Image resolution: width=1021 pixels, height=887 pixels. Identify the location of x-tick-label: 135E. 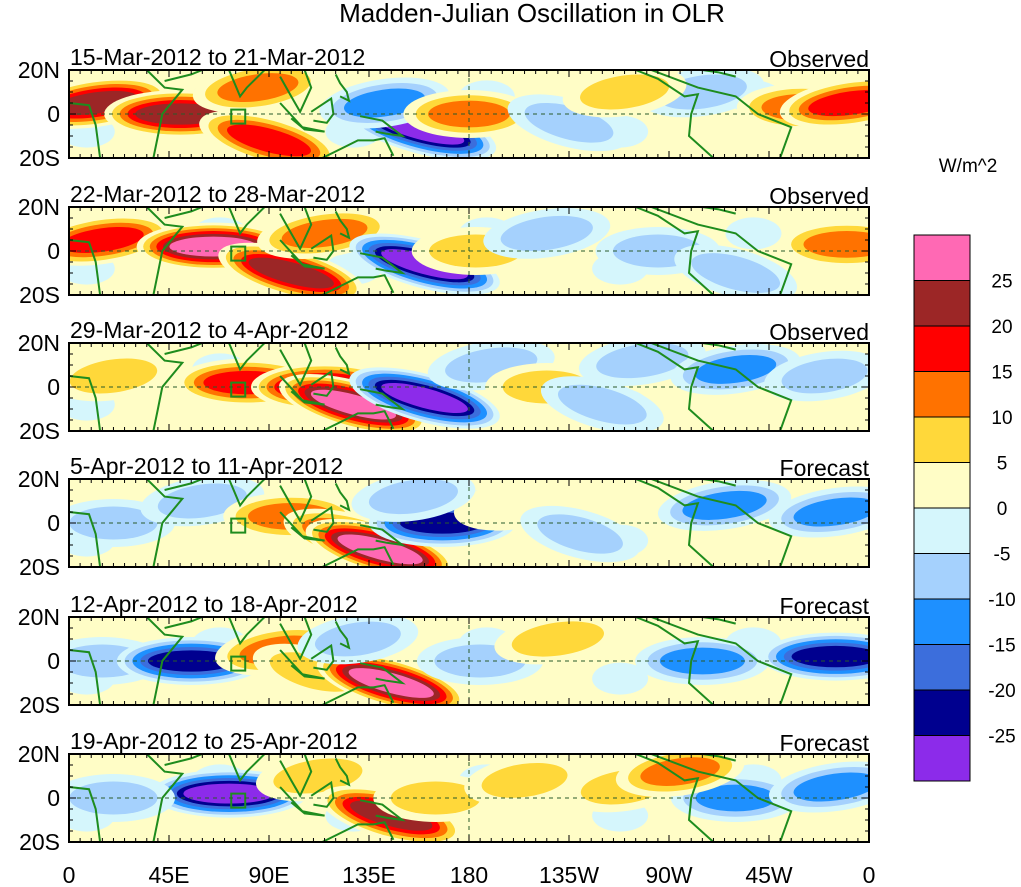
(369, 874).